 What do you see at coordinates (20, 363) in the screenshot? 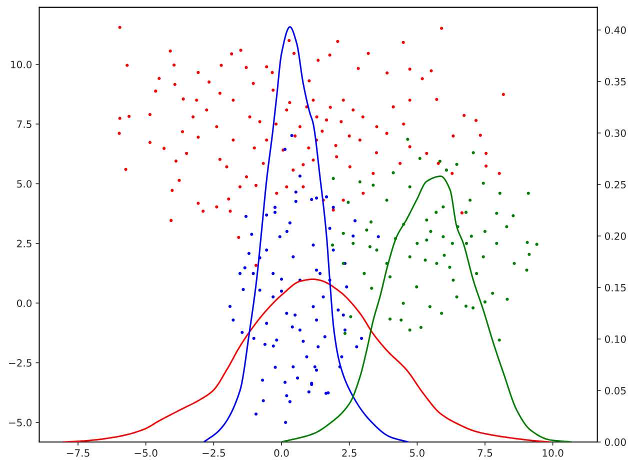
I see `y-tick-label: −2.5` at bounding box center [20, 363].